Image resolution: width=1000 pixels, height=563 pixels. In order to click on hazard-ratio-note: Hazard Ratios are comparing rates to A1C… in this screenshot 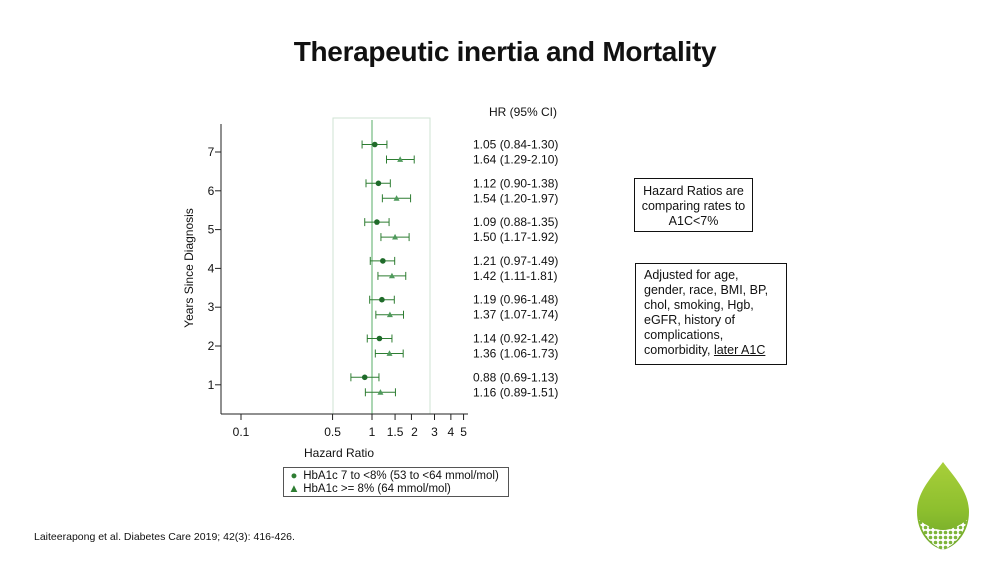, I will do `click(693, 205)`.